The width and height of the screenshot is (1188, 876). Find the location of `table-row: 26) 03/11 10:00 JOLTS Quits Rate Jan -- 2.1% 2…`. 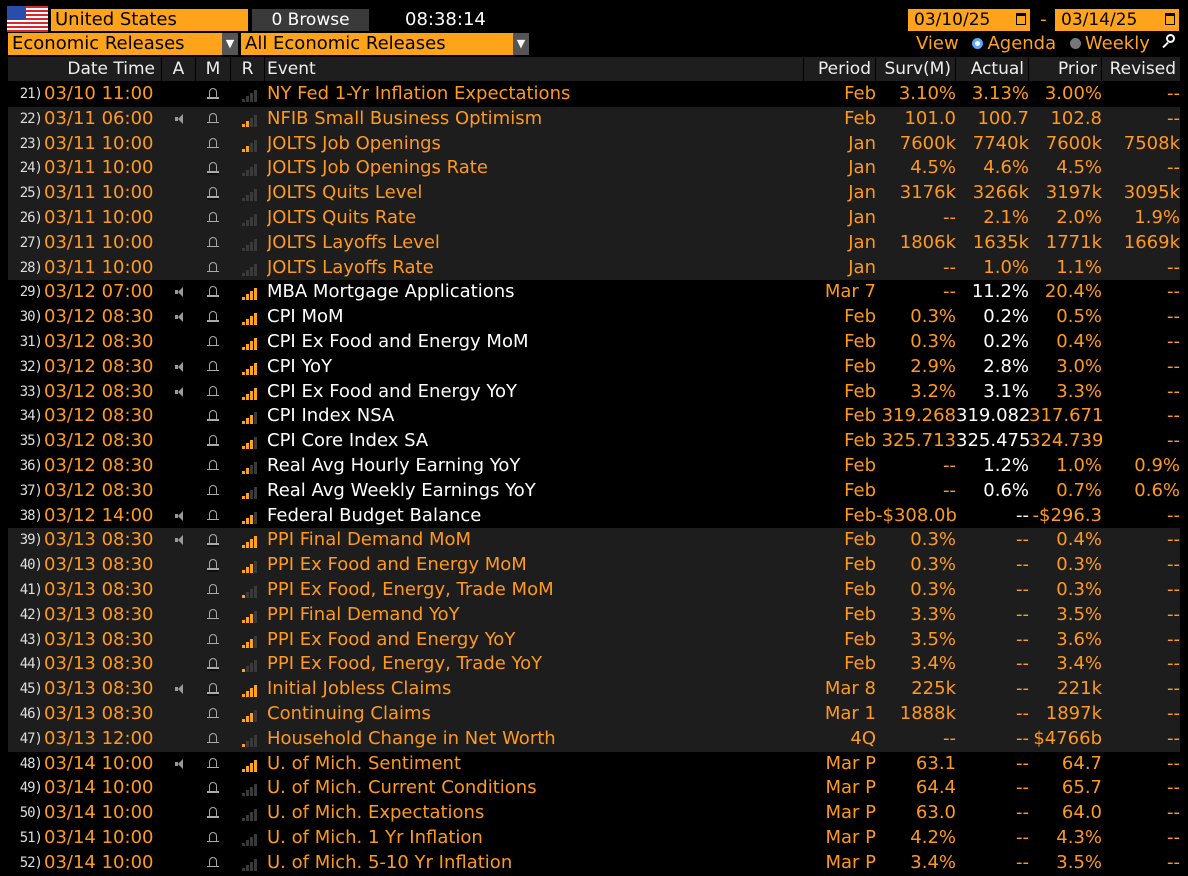

table-row: 26) 03/11 10:00 JOLTS Quits Rate Jan -- 2.1% 2… is located at coordinates (594, 218).